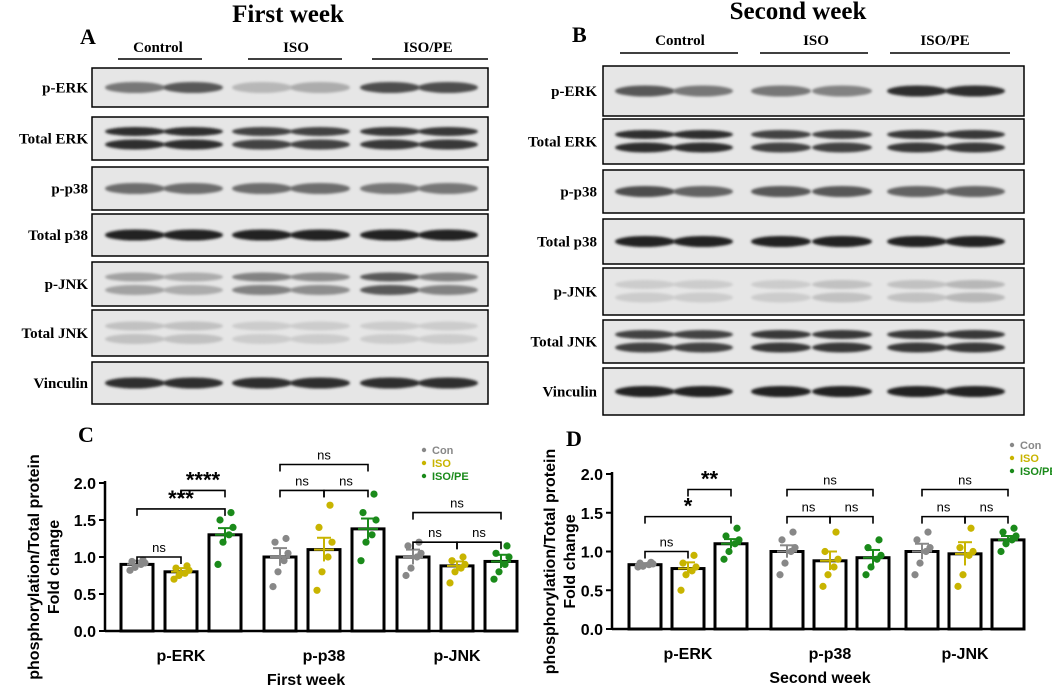 Image resolution: width=1052 pixels, height=694 pixels. What do you see at coordinates (85, 521) in the screenshot?
I see `y-tick-label: 1.5` at bounding box center [85, 521].